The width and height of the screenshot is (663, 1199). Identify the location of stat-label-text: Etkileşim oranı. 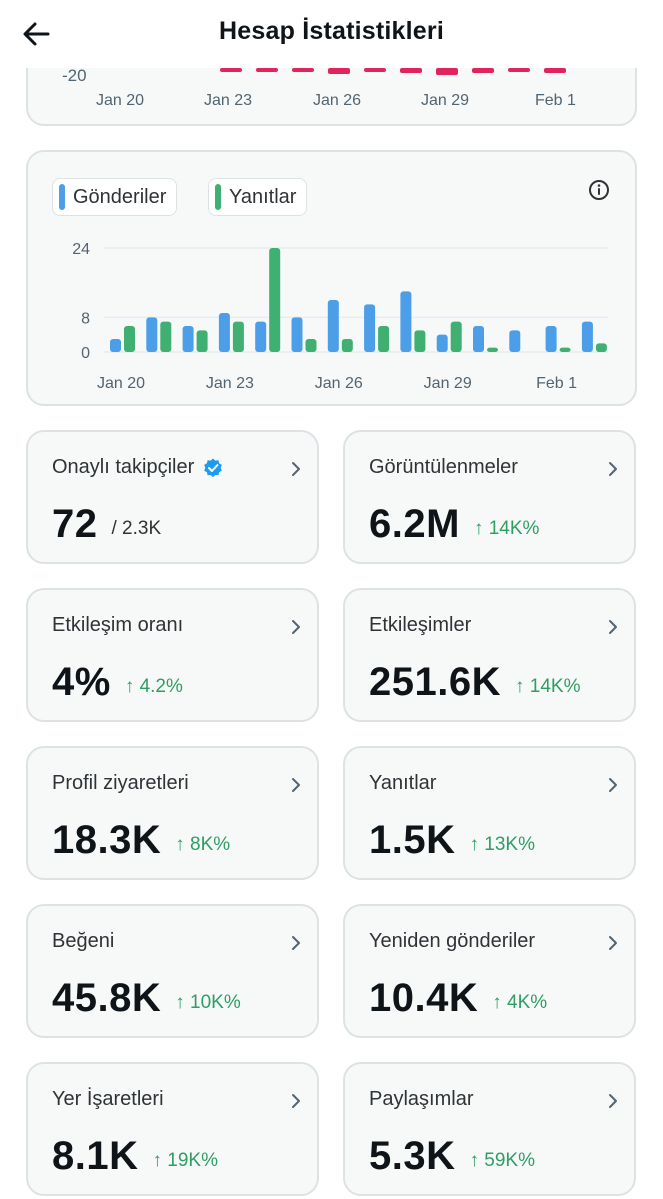
(118, 625).